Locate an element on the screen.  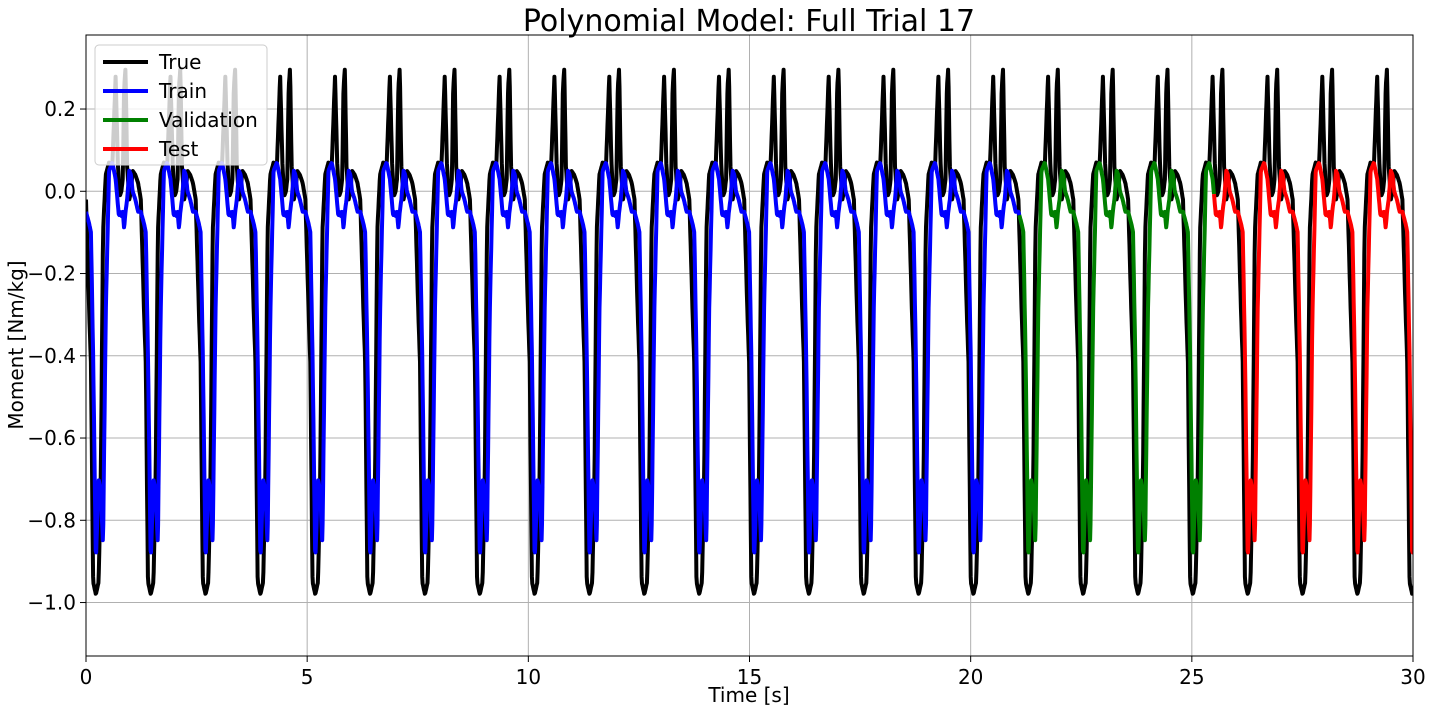
legend-label-test: Test is located at coordinates (178, 149).